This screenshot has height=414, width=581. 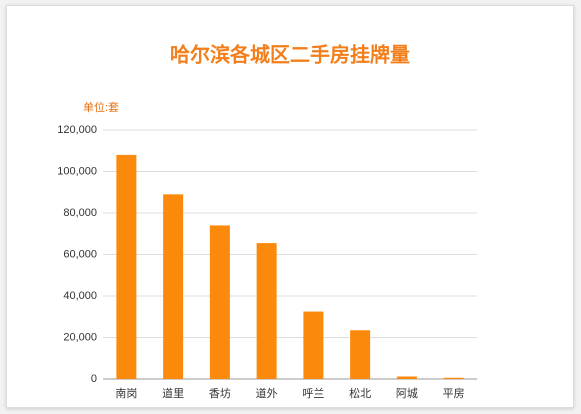 What do you see at coordinates (313, 393) in the screenshot?
I see `x-tick-label: 呼兰` at bounding box center [313, 393].